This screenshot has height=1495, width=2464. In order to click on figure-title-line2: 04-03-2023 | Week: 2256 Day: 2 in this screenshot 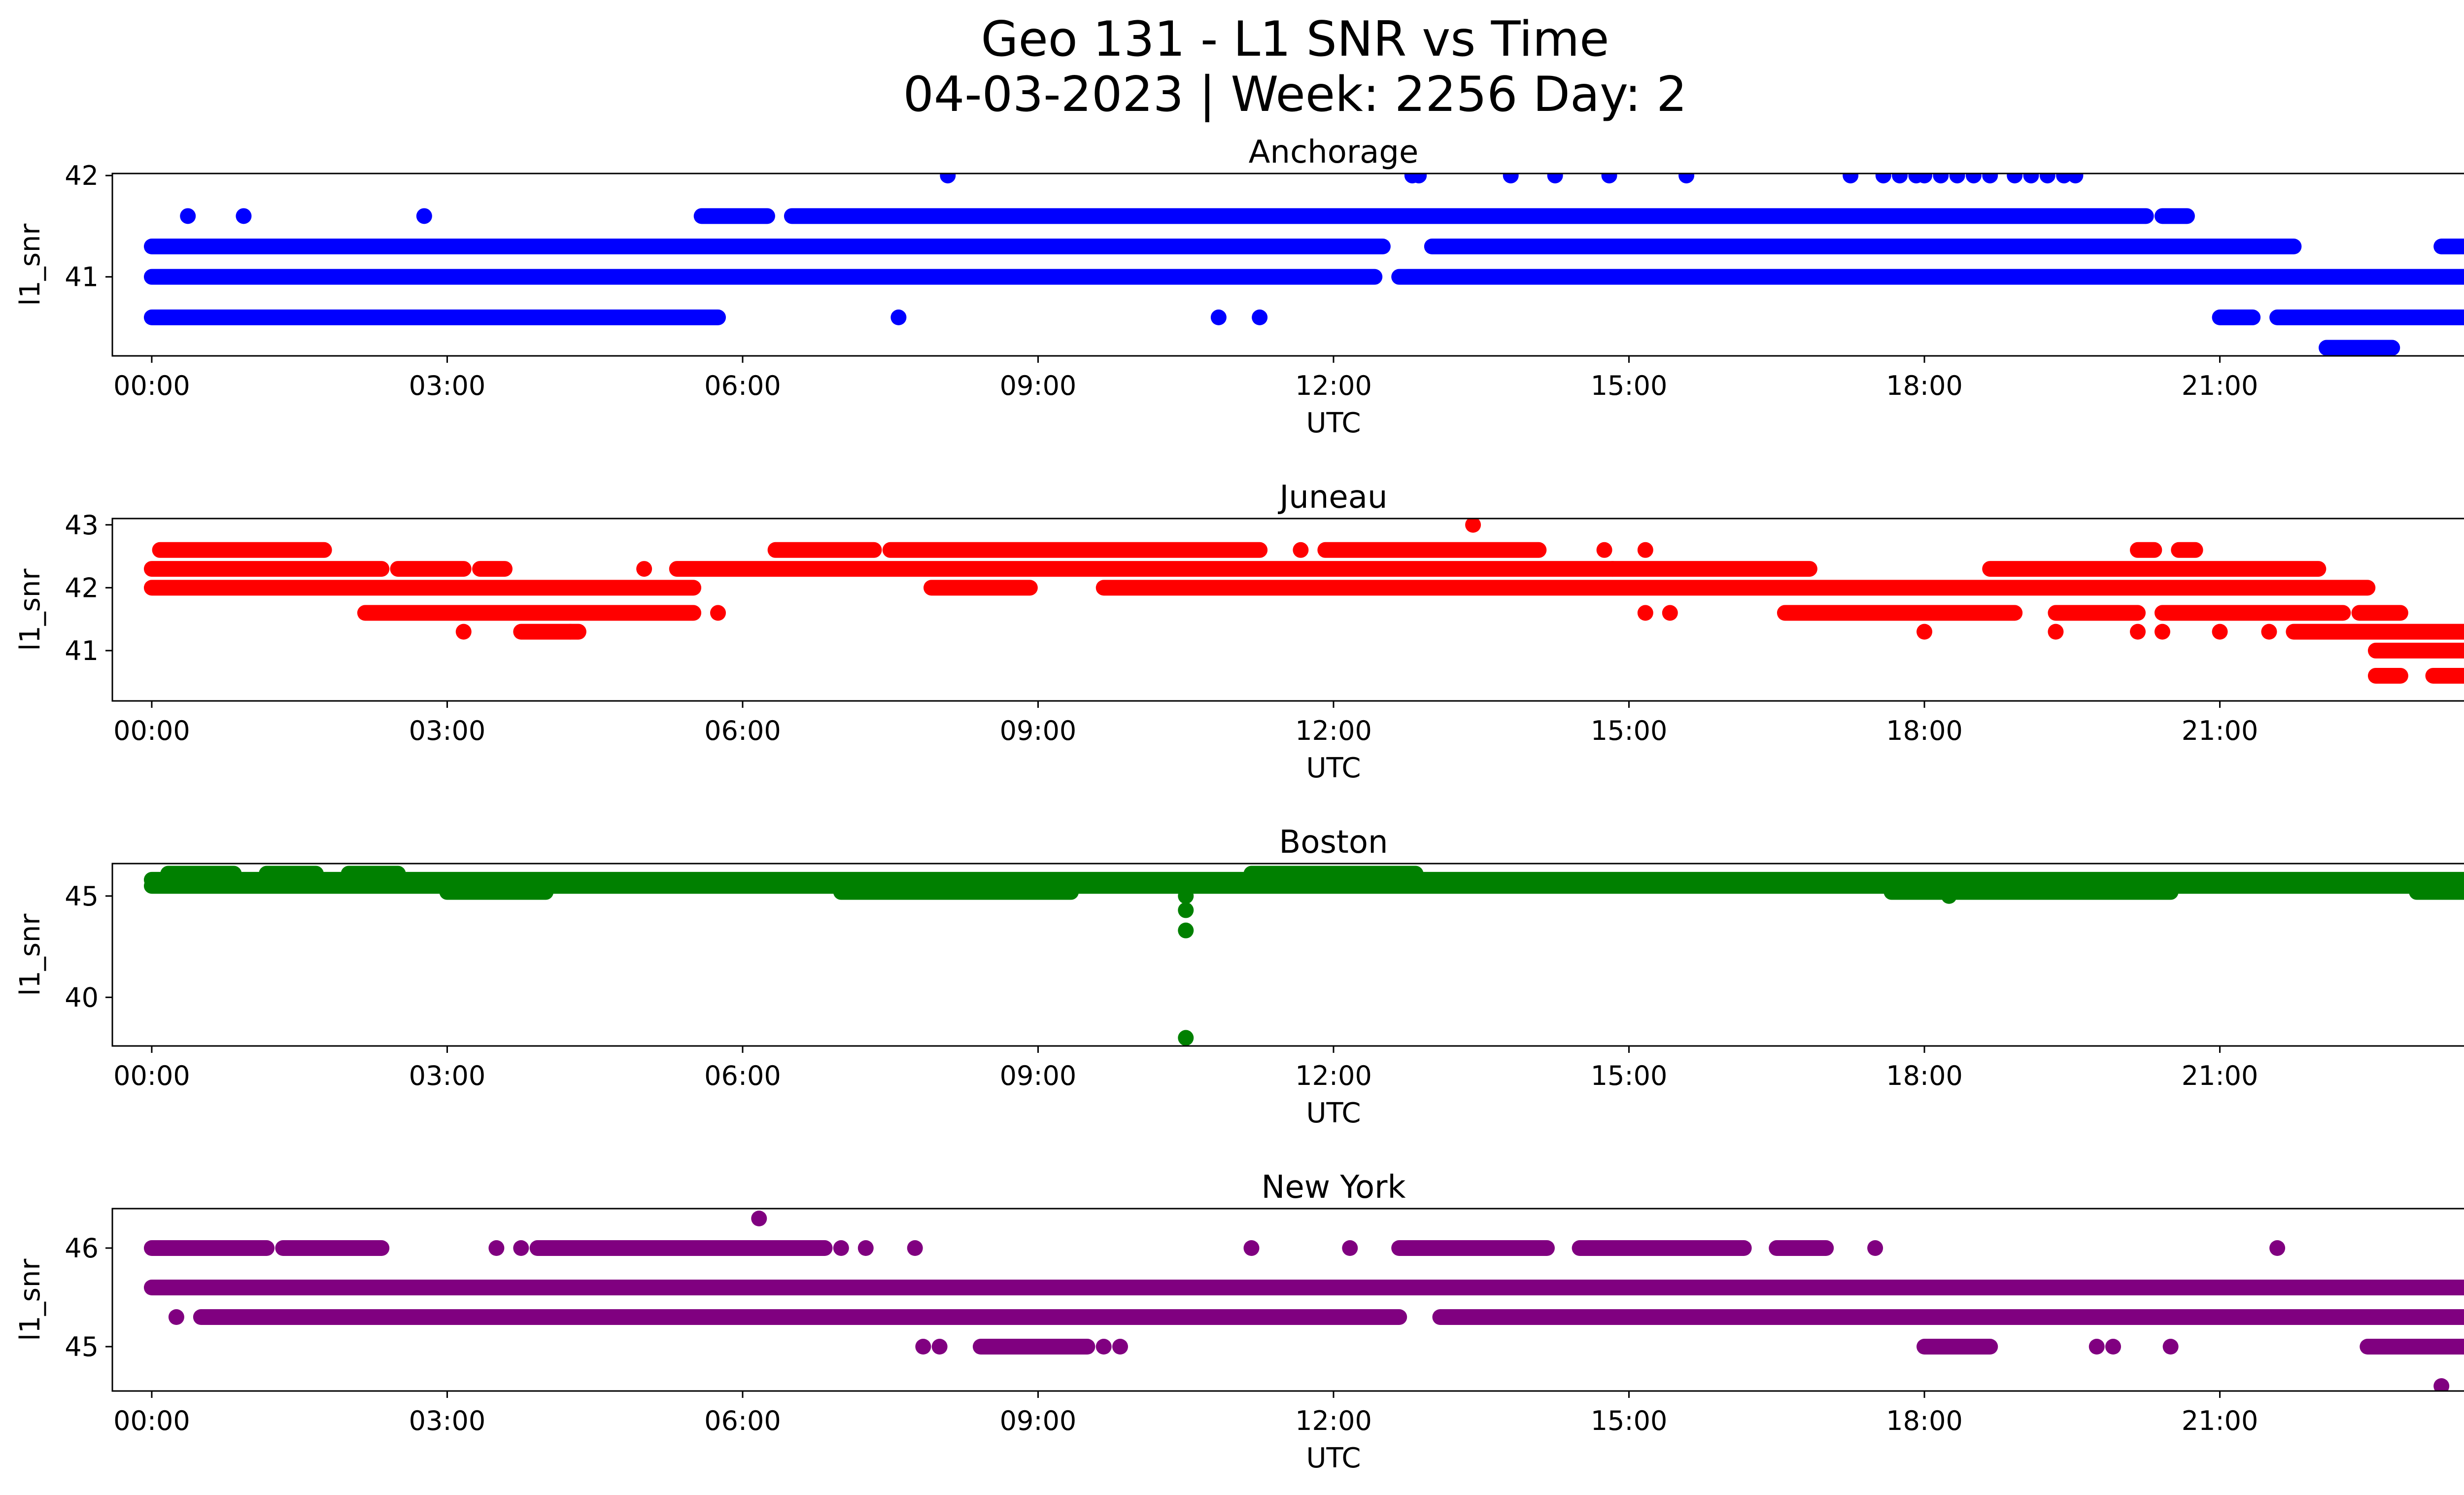, I will do `click(1295, 95)`.